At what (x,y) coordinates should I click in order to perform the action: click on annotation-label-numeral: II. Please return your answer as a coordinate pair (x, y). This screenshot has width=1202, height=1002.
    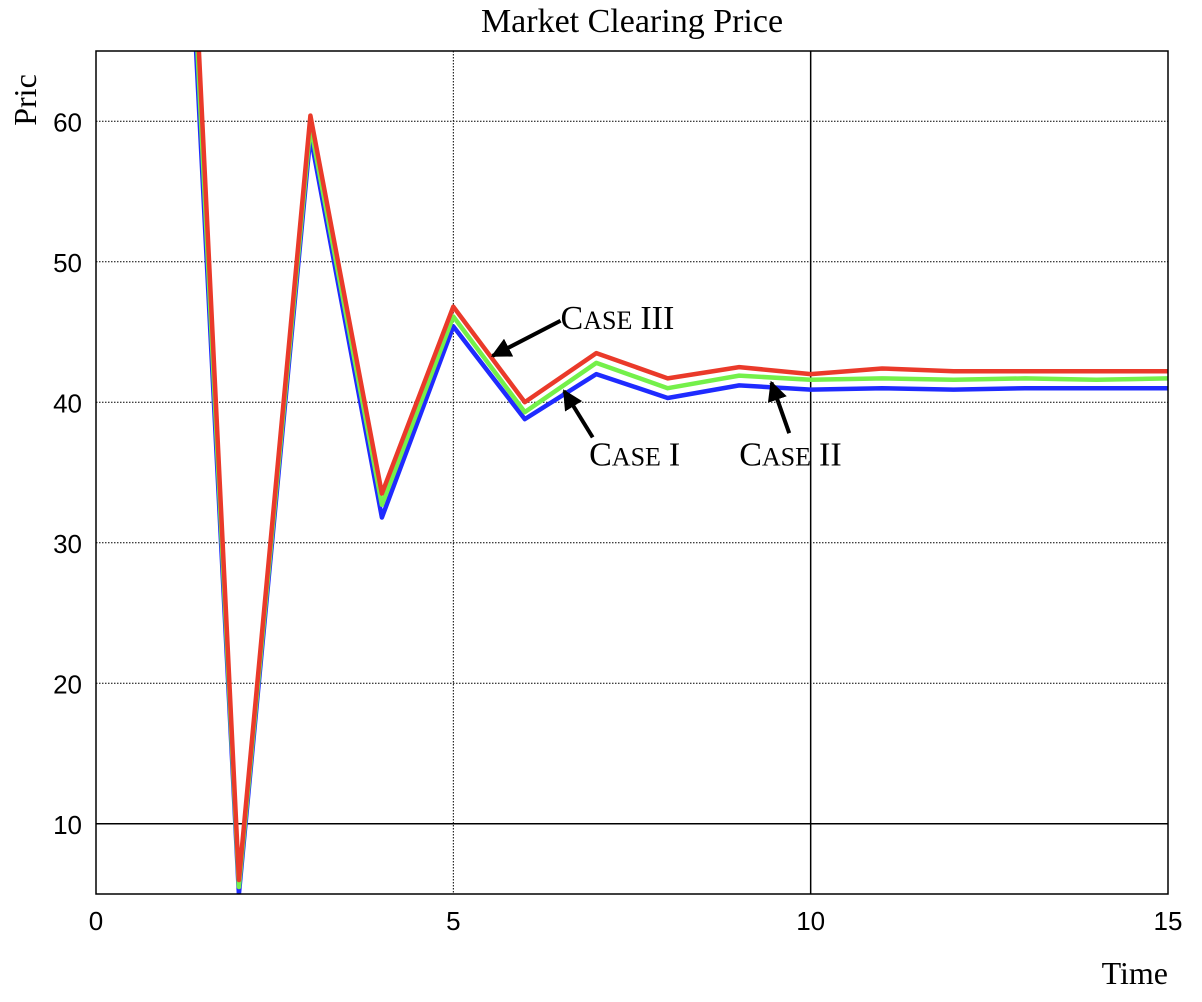
    Looking at the image, I should click on (830, 454).